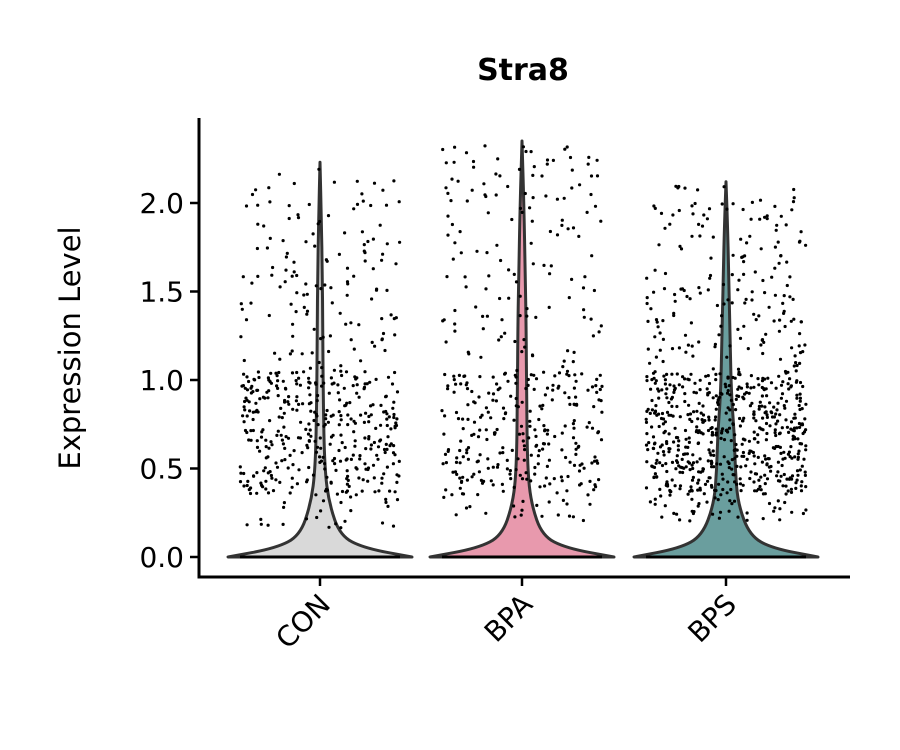 The width and height of the screenshot is (900, 750). I want to click on x-tick-label: BPS, so click(712, 618).